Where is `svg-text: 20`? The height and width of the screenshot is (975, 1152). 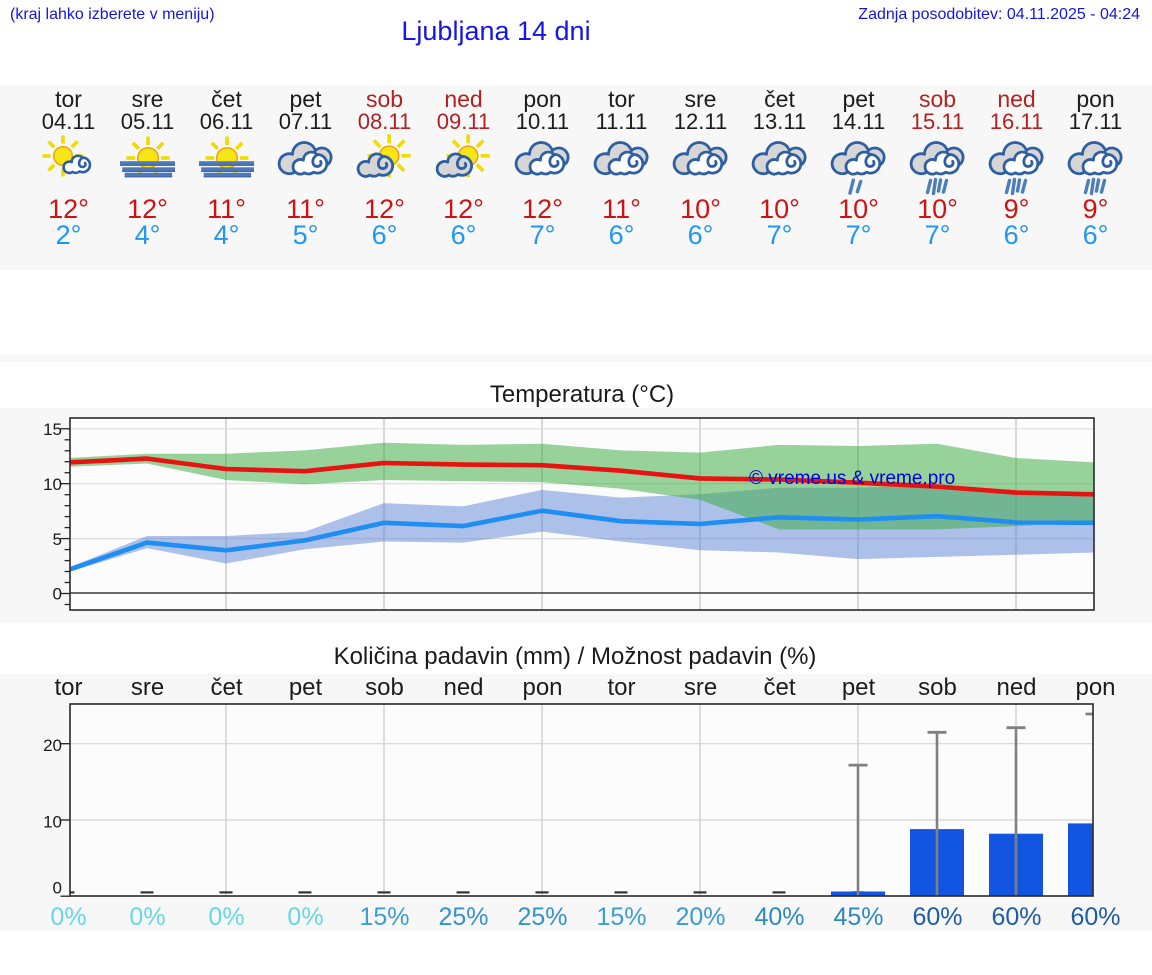
svg-text: 20 is located at coordinates (52, 745).